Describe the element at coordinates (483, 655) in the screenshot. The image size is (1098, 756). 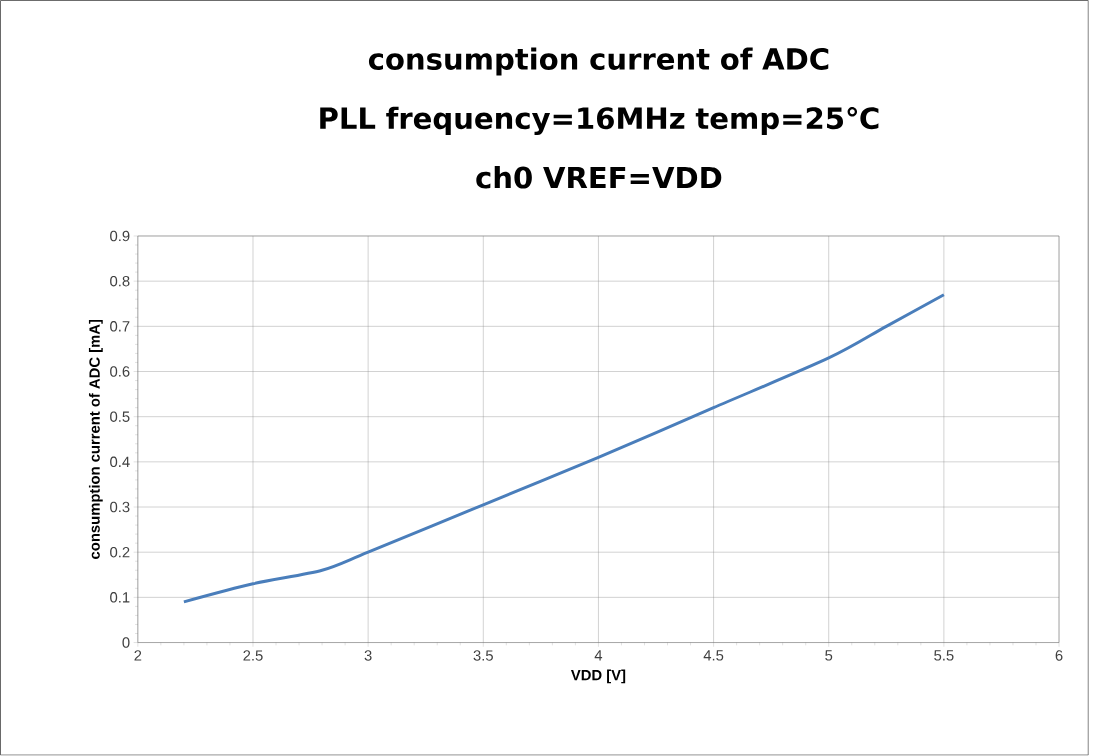
I see `x-tick-label: 3.5` at that location.